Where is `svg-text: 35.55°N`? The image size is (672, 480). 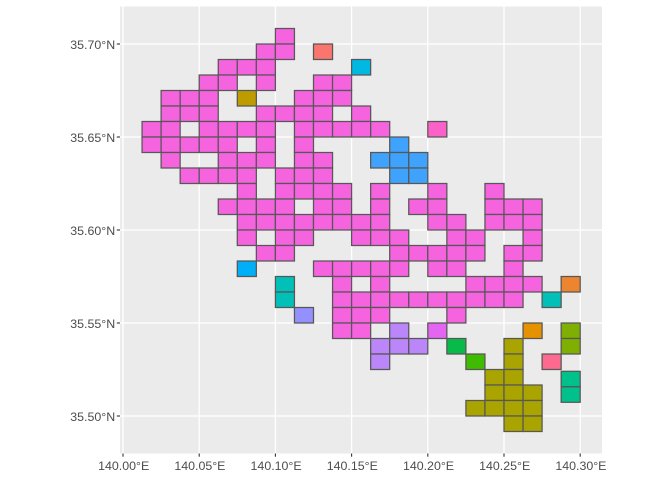
svg-text: 35.55°N is located at coordinates (92, 324).